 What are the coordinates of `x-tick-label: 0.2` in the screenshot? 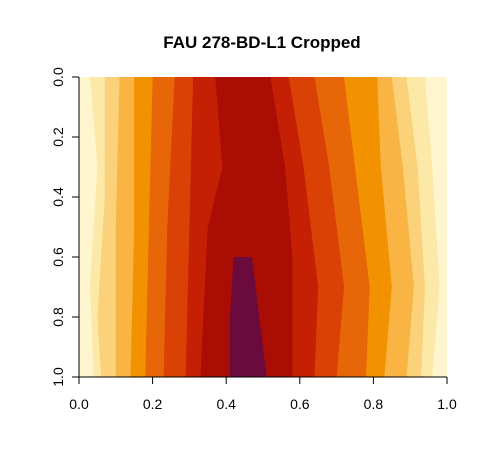 It's located at (153, 404).